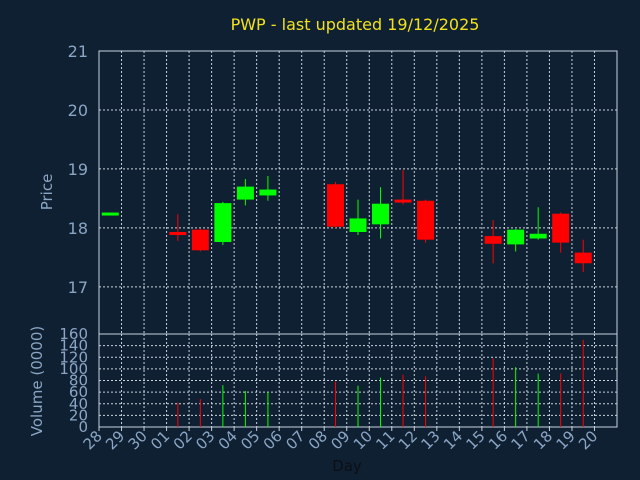 The image size is (640, 480). Describe the element at coordinates (78, 404) in the screenshot. I see `volume-tick-label: 40` at that location.